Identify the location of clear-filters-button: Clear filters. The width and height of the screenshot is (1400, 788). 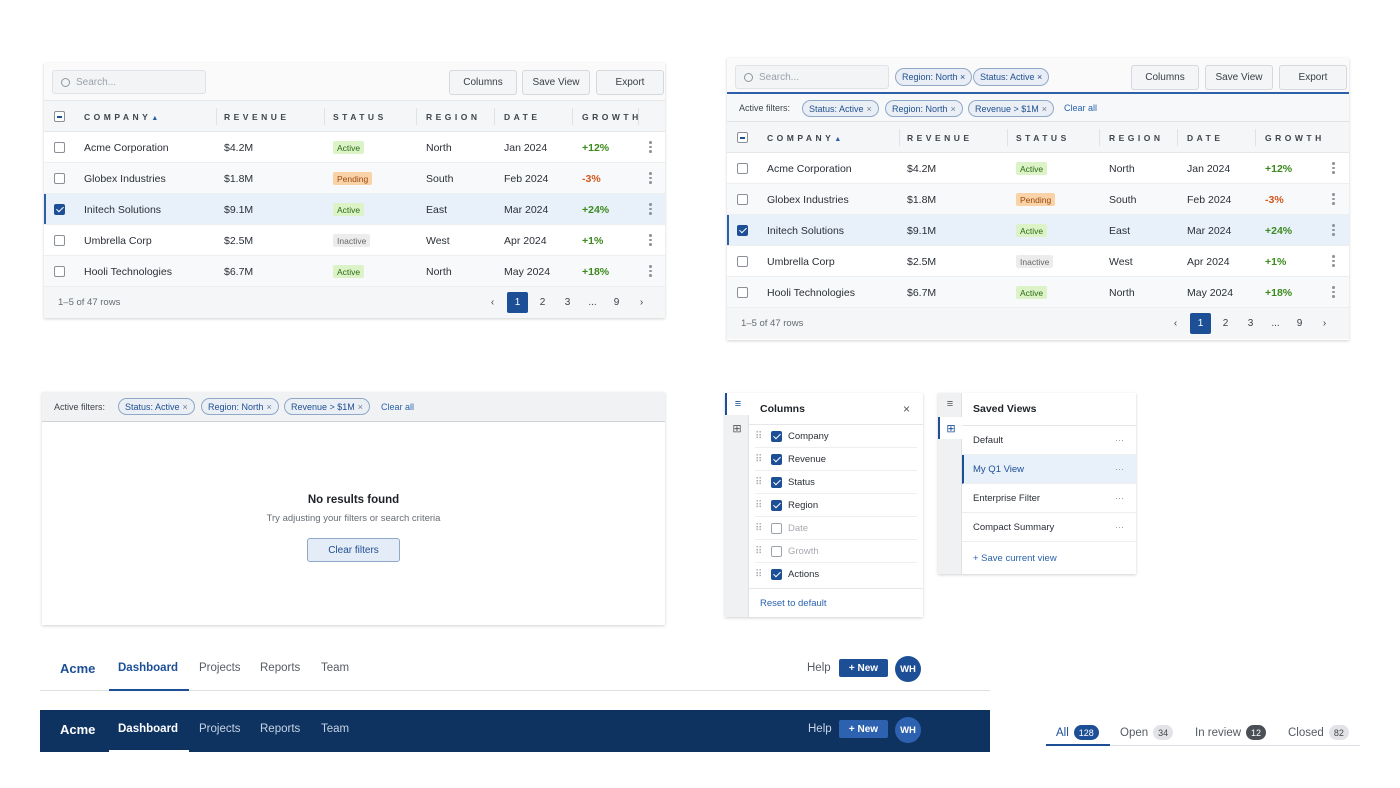
(353, 550).